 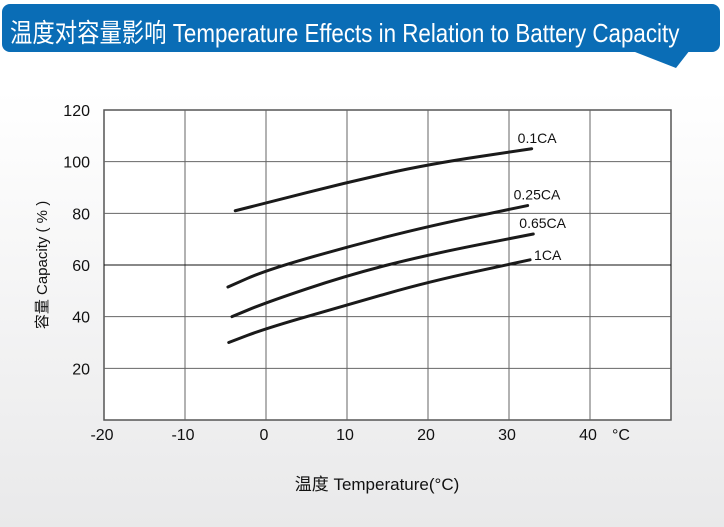 What do you see at coordinates (345, 435) in the screenshot?
I see `x-tick-label: 10` at bounding box center [345, 435].